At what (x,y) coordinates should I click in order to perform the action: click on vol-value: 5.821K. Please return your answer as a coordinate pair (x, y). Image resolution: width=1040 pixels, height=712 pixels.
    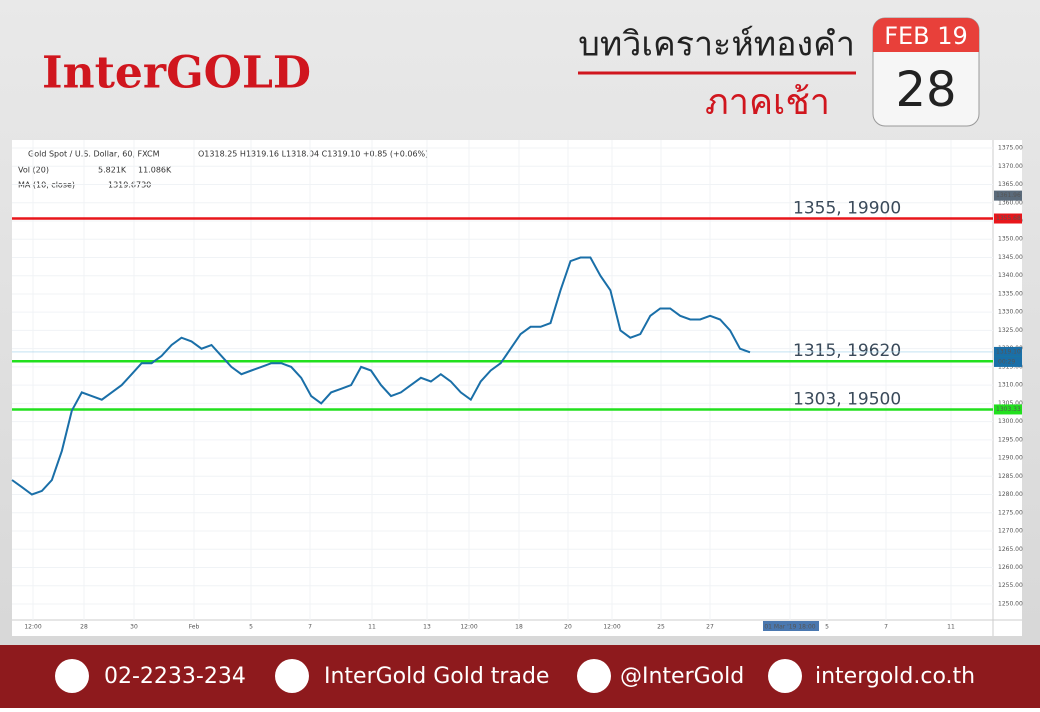
    Looking at the image, I should click on (112, 170).